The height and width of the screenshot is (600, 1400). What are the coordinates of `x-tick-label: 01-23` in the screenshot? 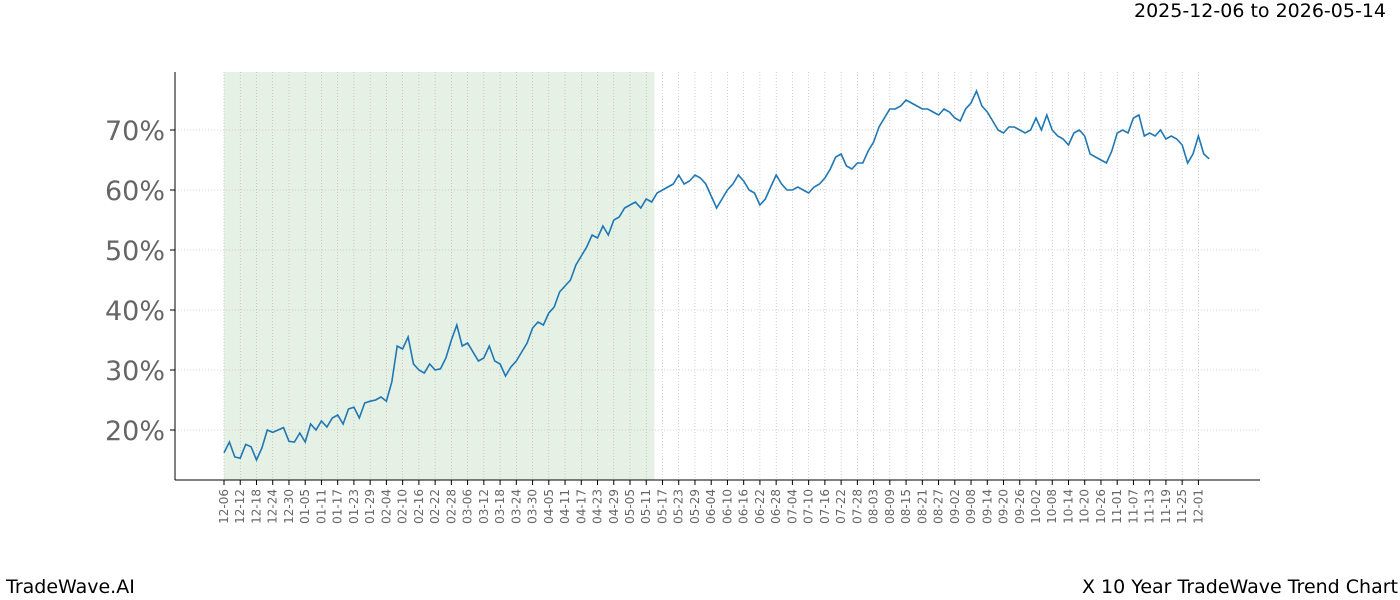 It's located at (354, 506).